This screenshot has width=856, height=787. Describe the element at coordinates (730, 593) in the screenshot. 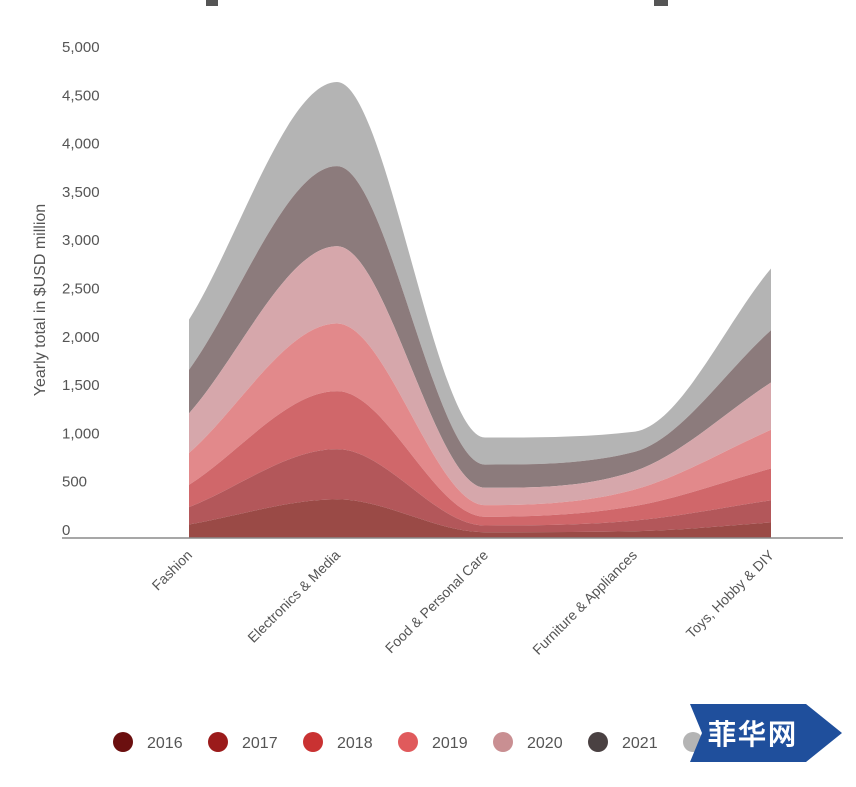

I see `x-tick-label: Toys, Hobby & DIY` at that location.